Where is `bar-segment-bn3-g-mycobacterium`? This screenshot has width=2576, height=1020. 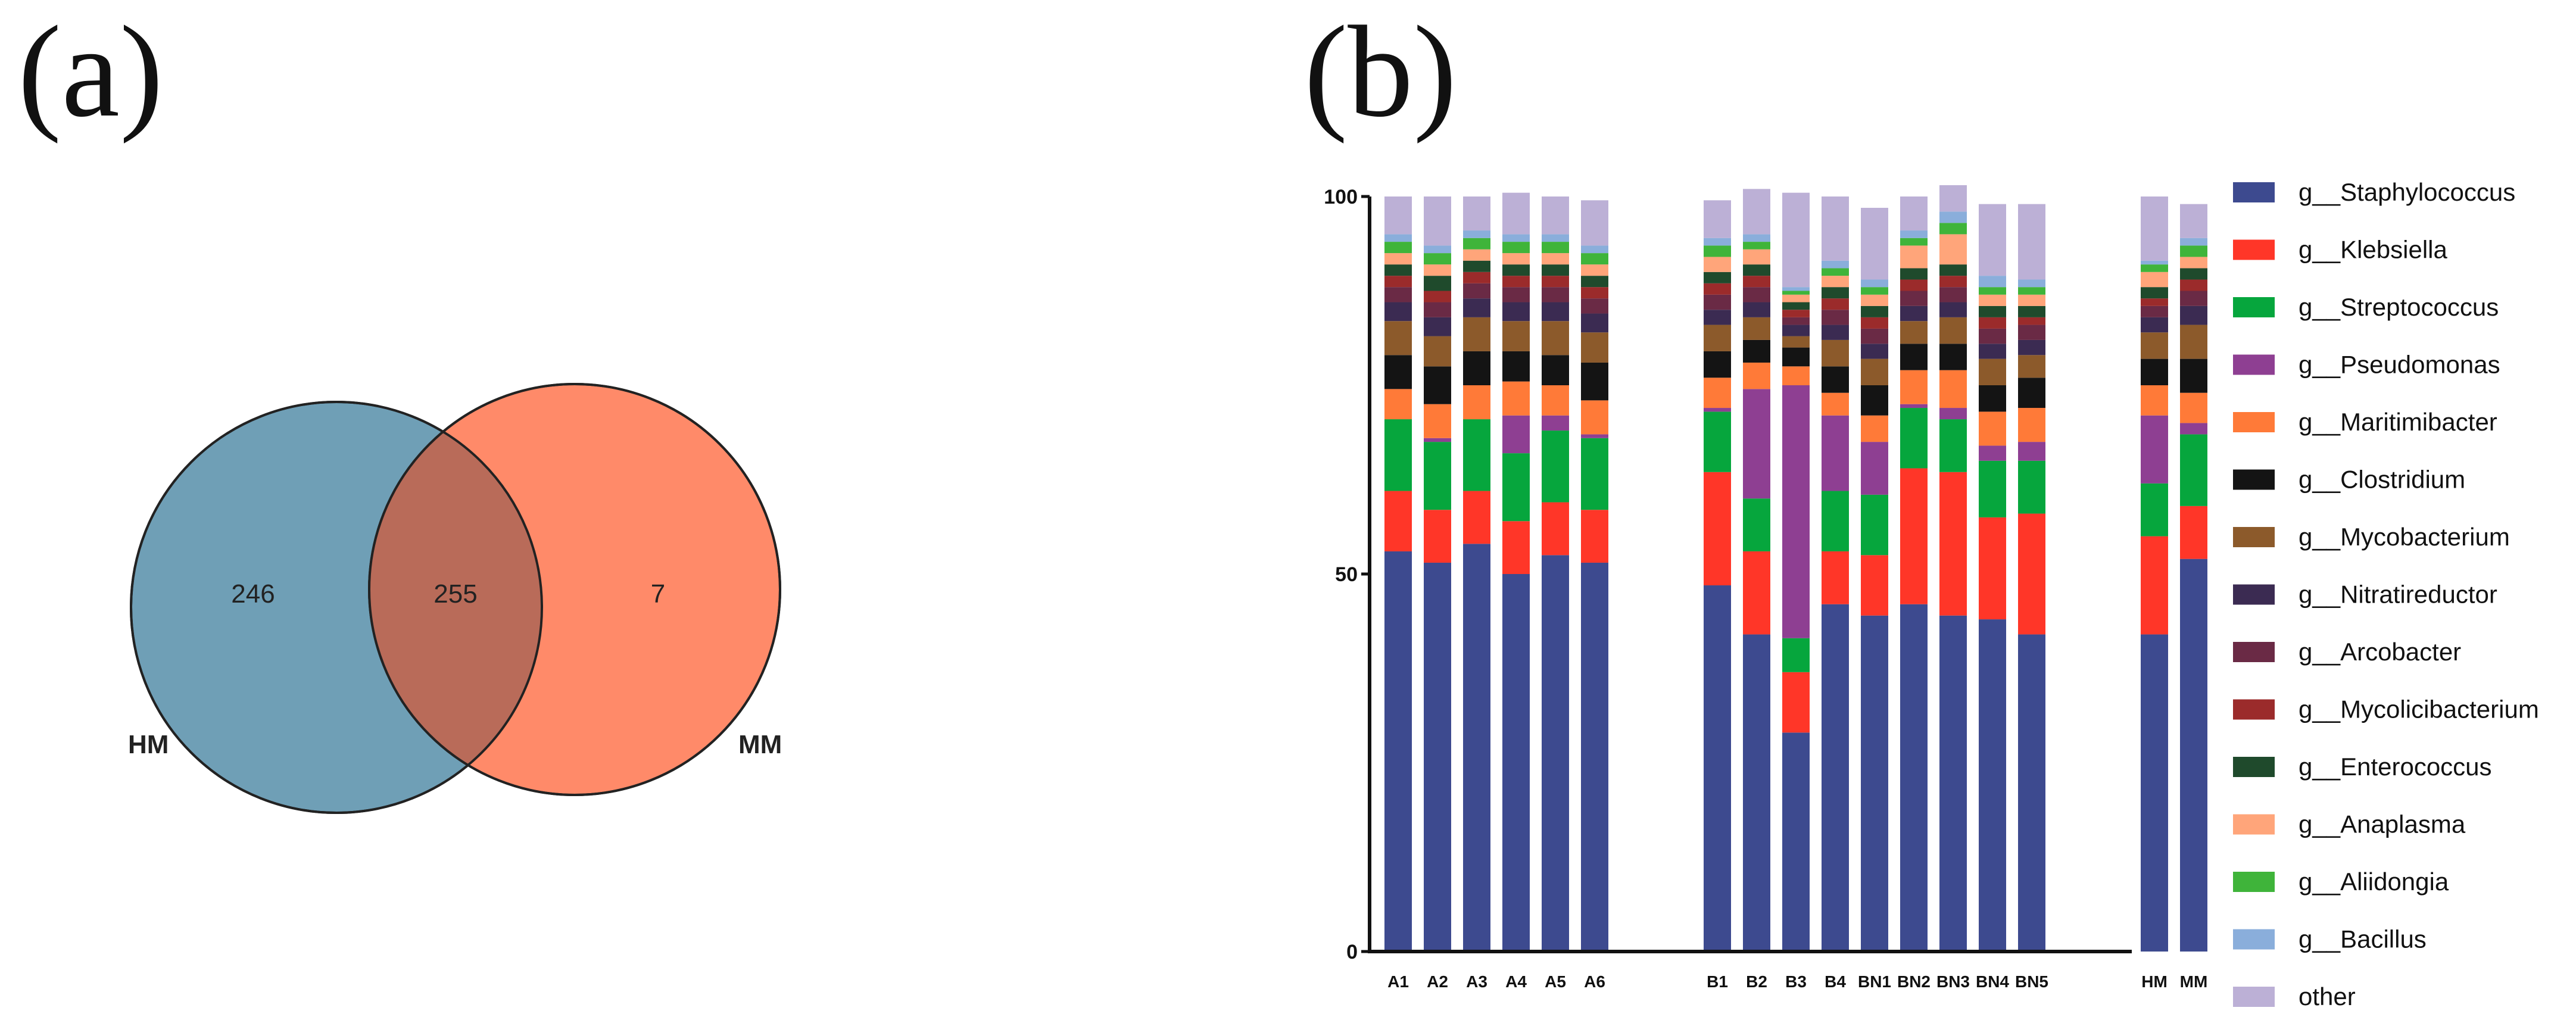
bar-segment-bn3-g-mycobacterium is located at coordinates (1953, 330).